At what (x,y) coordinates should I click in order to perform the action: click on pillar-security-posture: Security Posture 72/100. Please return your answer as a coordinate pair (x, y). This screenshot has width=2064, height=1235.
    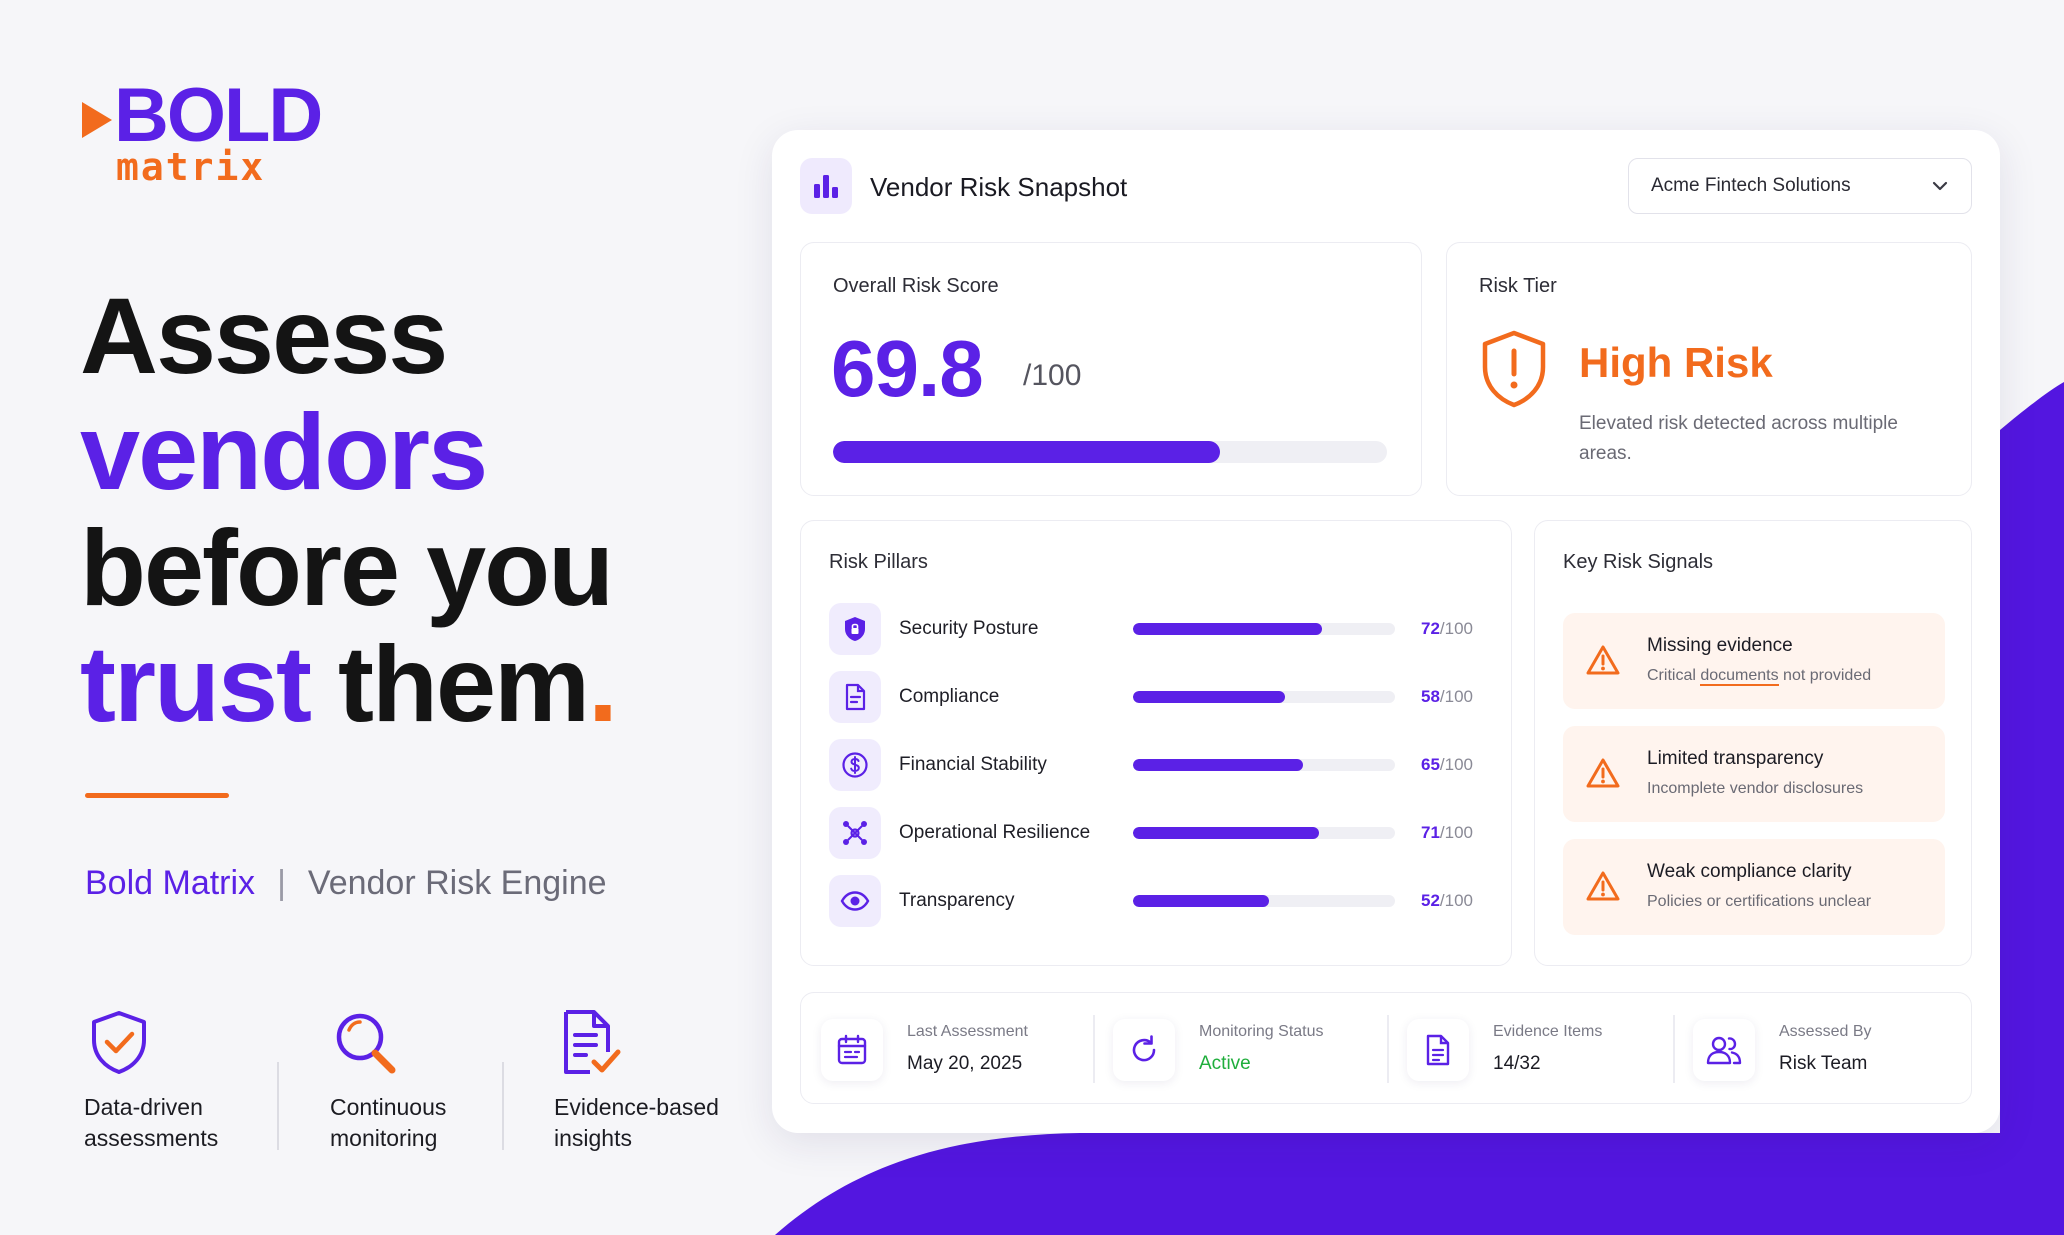
    Looking at the image, I should click on (1159, 629).